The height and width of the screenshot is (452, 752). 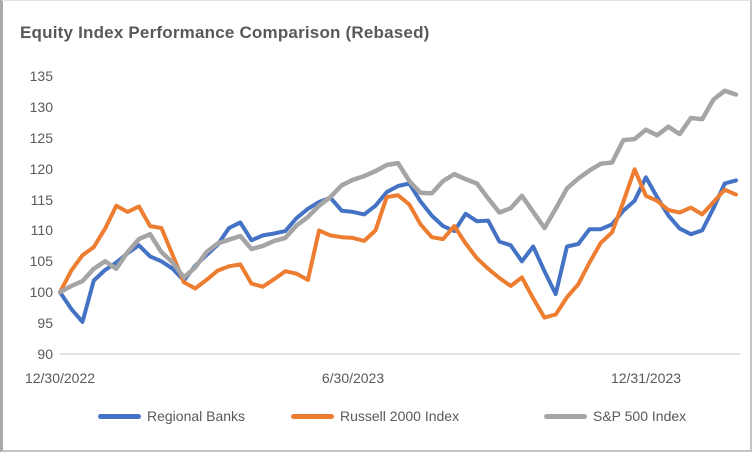 I want to click on legend-label-sp-500: S&P 500 Index, so click(x=640, y=416).